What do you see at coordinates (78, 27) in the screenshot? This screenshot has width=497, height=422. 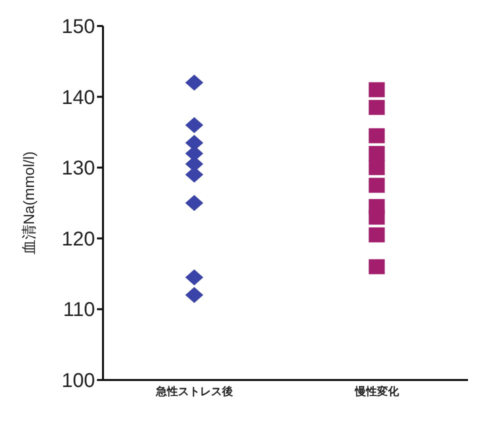 I see `y-tick-label: 150` at bounding box center [78, 27].